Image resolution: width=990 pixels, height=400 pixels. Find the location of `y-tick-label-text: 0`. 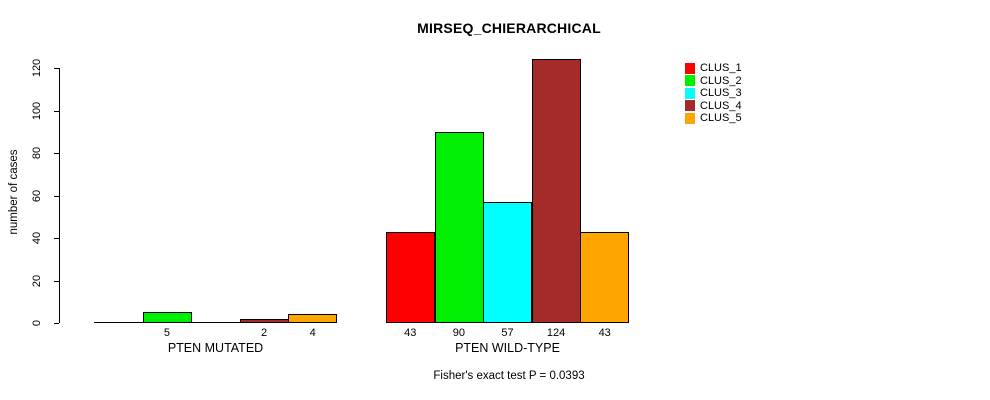

y-tick-label-text: 0 is located at coordinates (37, 323).